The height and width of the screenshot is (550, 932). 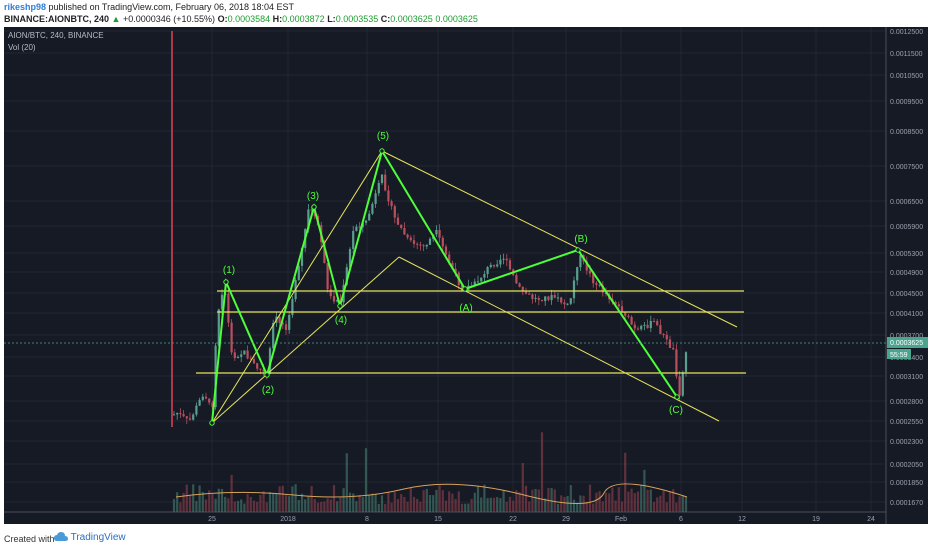 I want to click on wave-label: (3), so click(x=313, y=196).